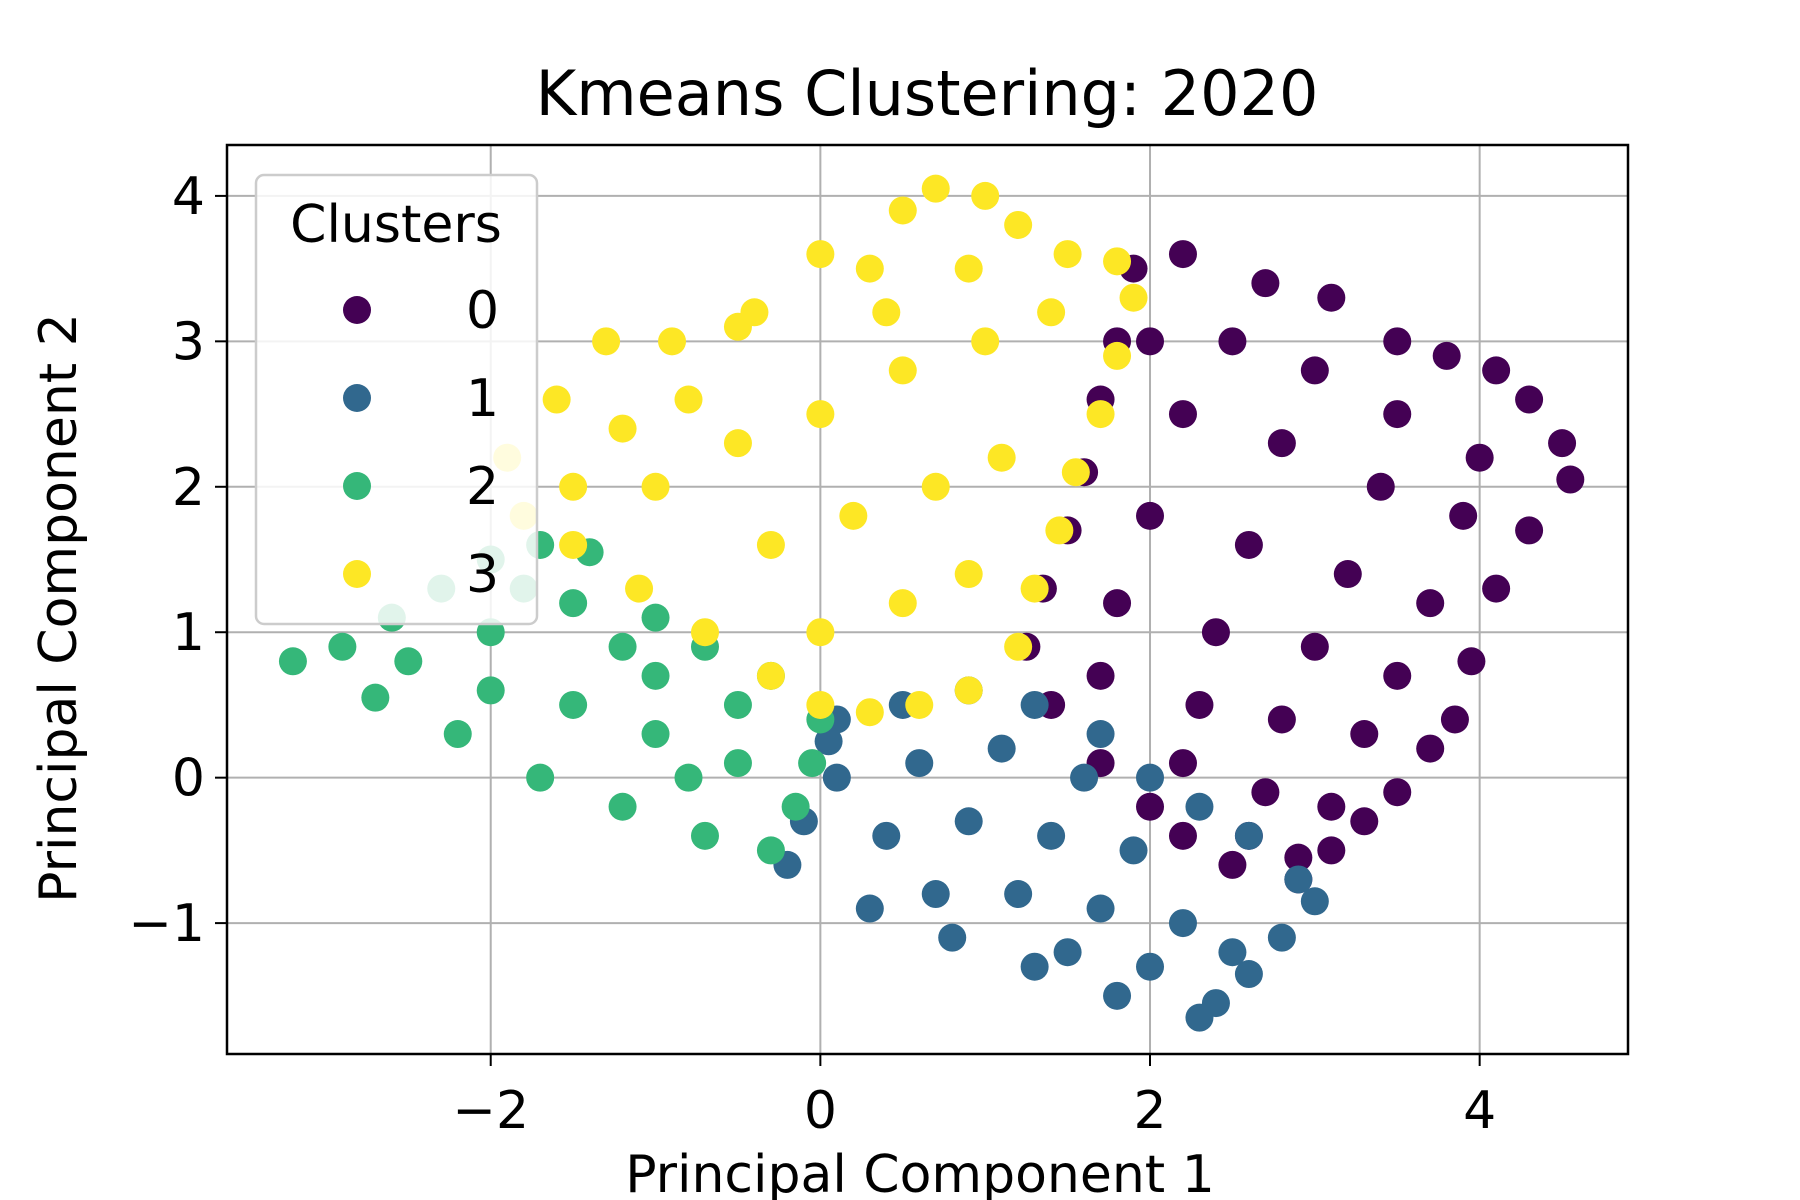 The width and height of the screenshot is (1800, 1200). Describe the element at coordinates (482, 311) in the screenshot. I see `legend-label: 0` at that location.